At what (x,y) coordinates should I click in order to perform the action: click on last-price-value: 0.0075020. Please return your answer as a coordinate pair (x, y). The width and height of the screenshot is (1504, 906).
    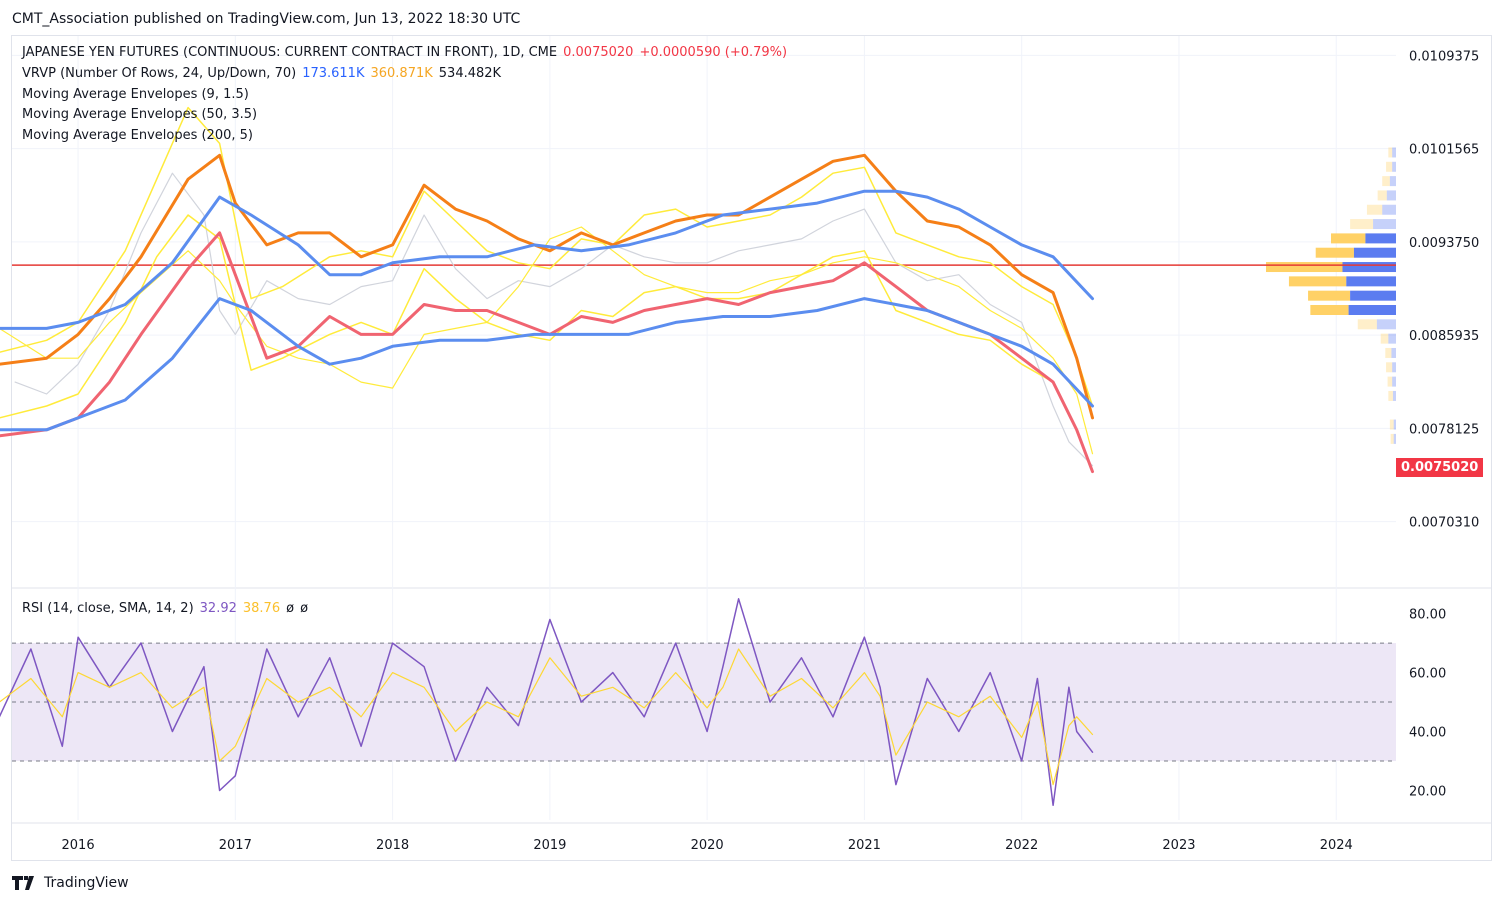
    Looking at the image, I should click on (598, 52).